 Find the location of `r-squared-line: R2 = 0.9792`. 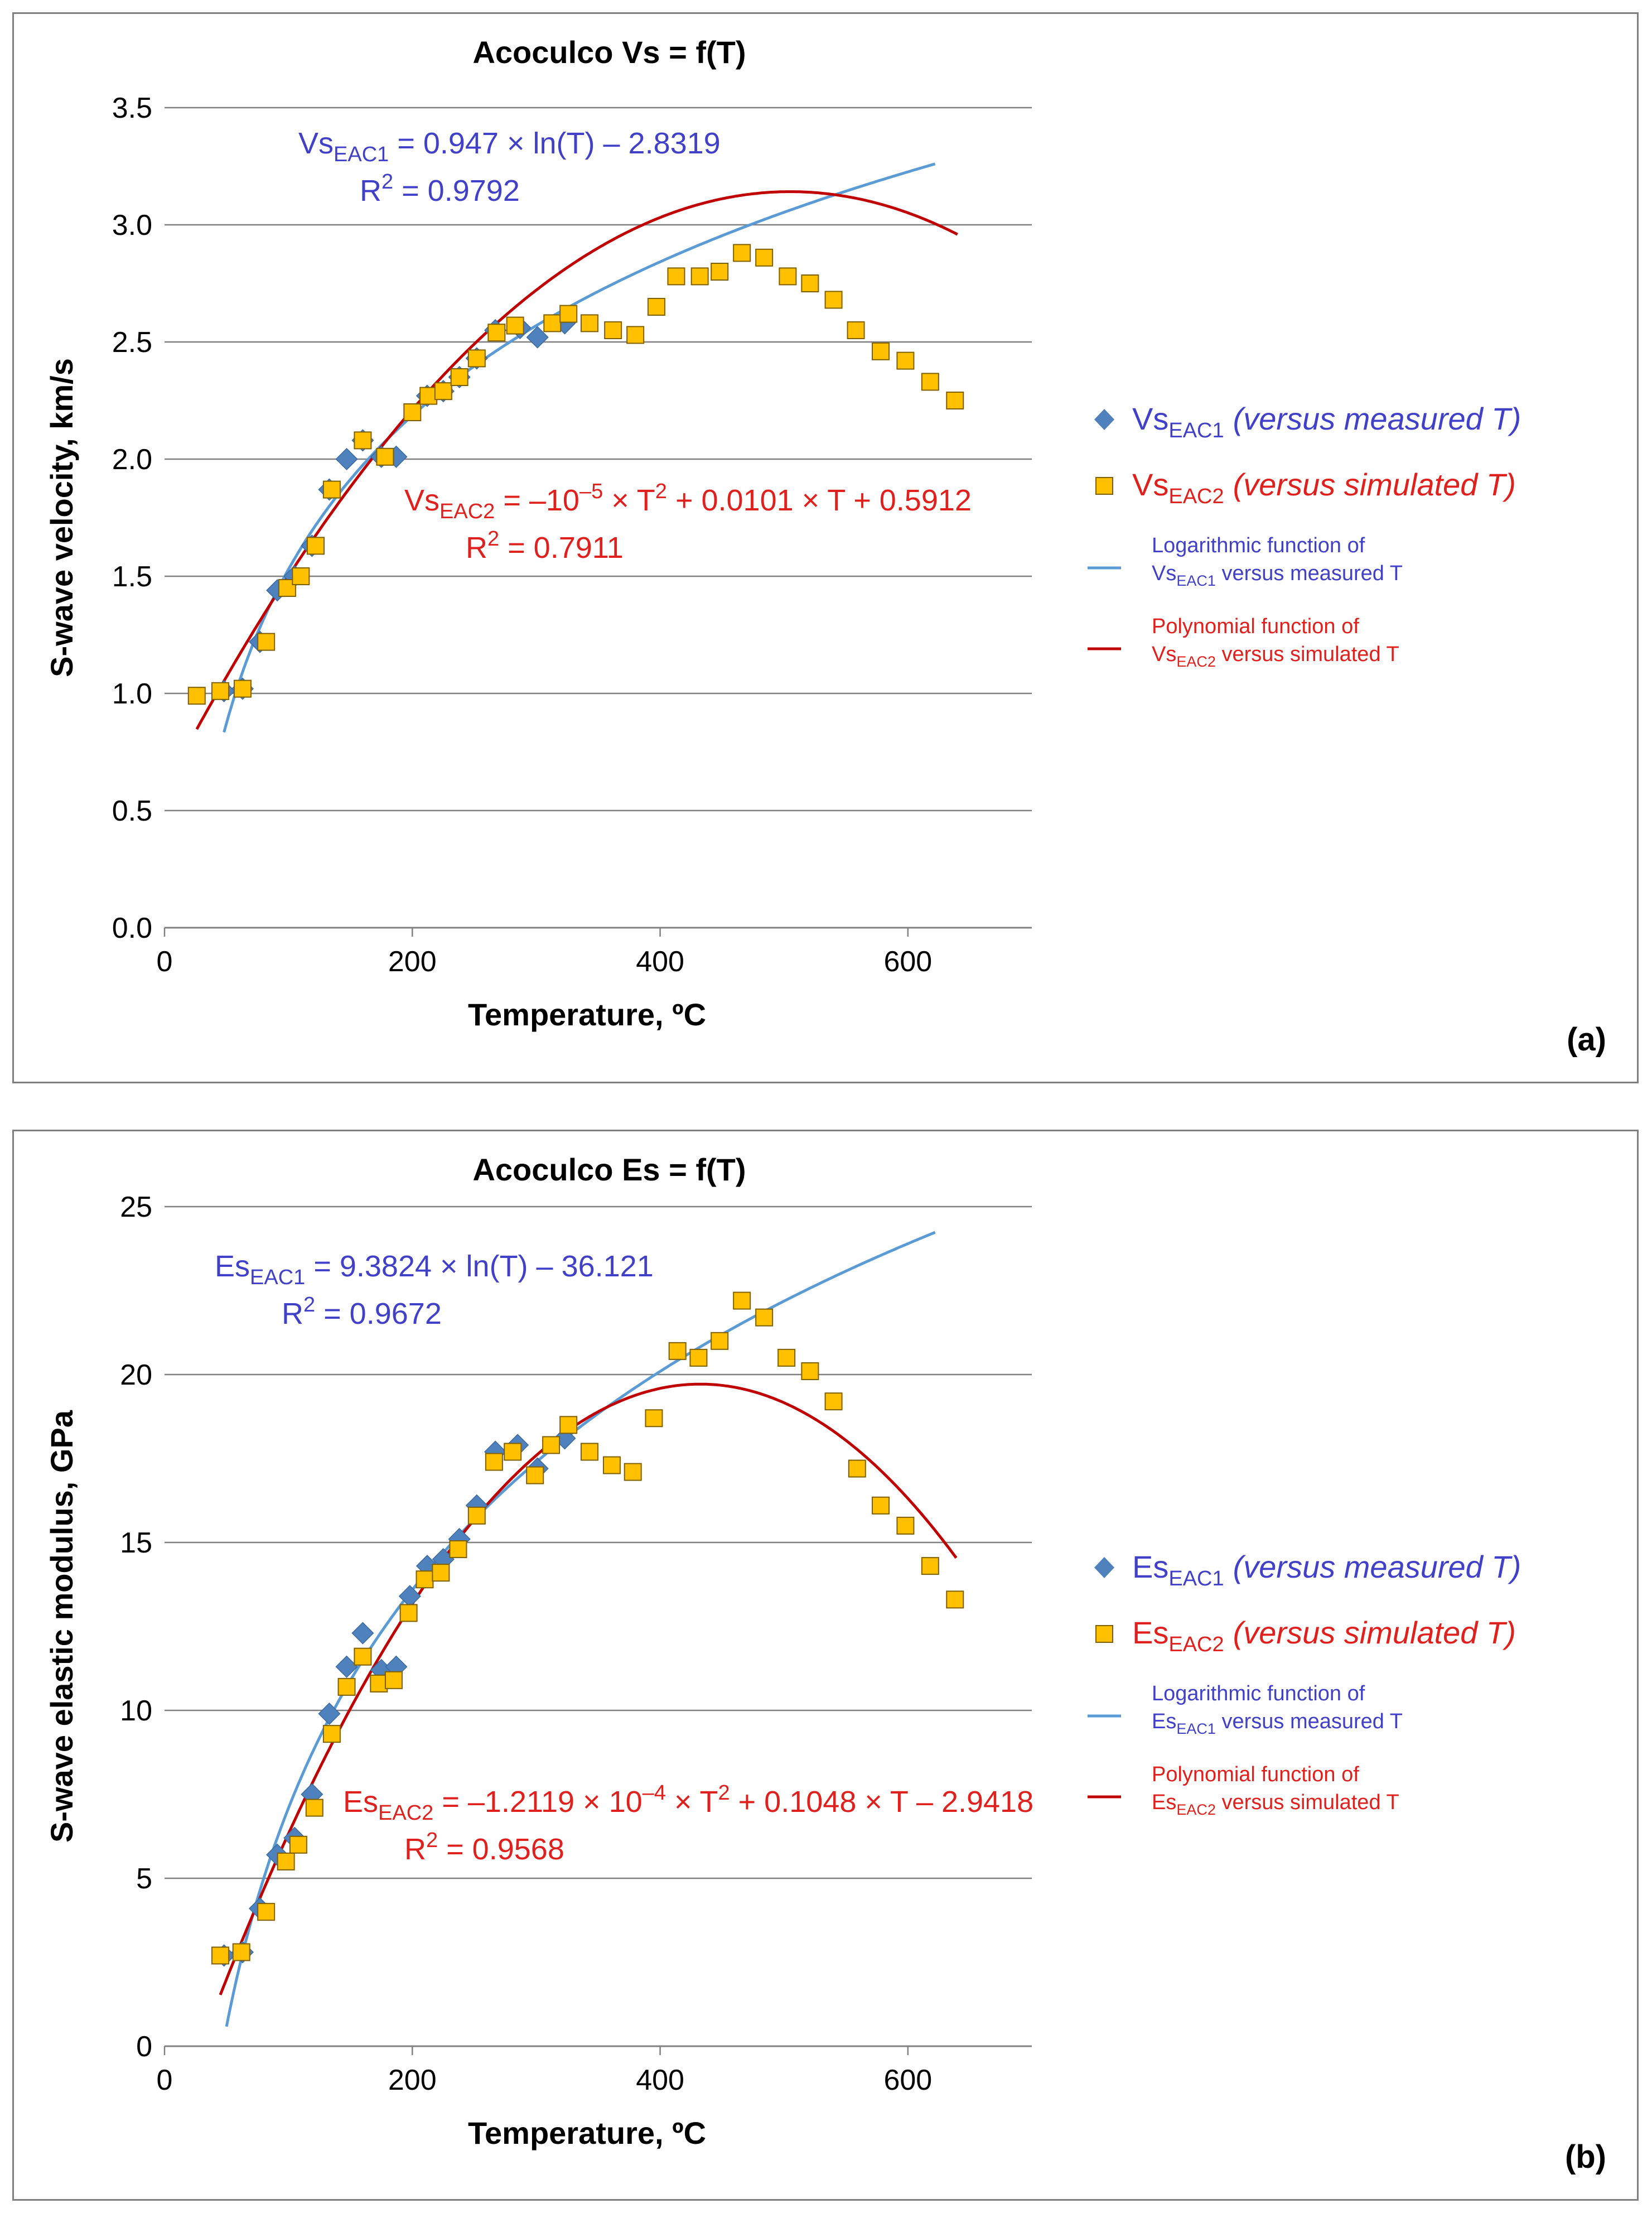

r-squared-line: R2 = 0.9792 is located at coordinates (440, 189).